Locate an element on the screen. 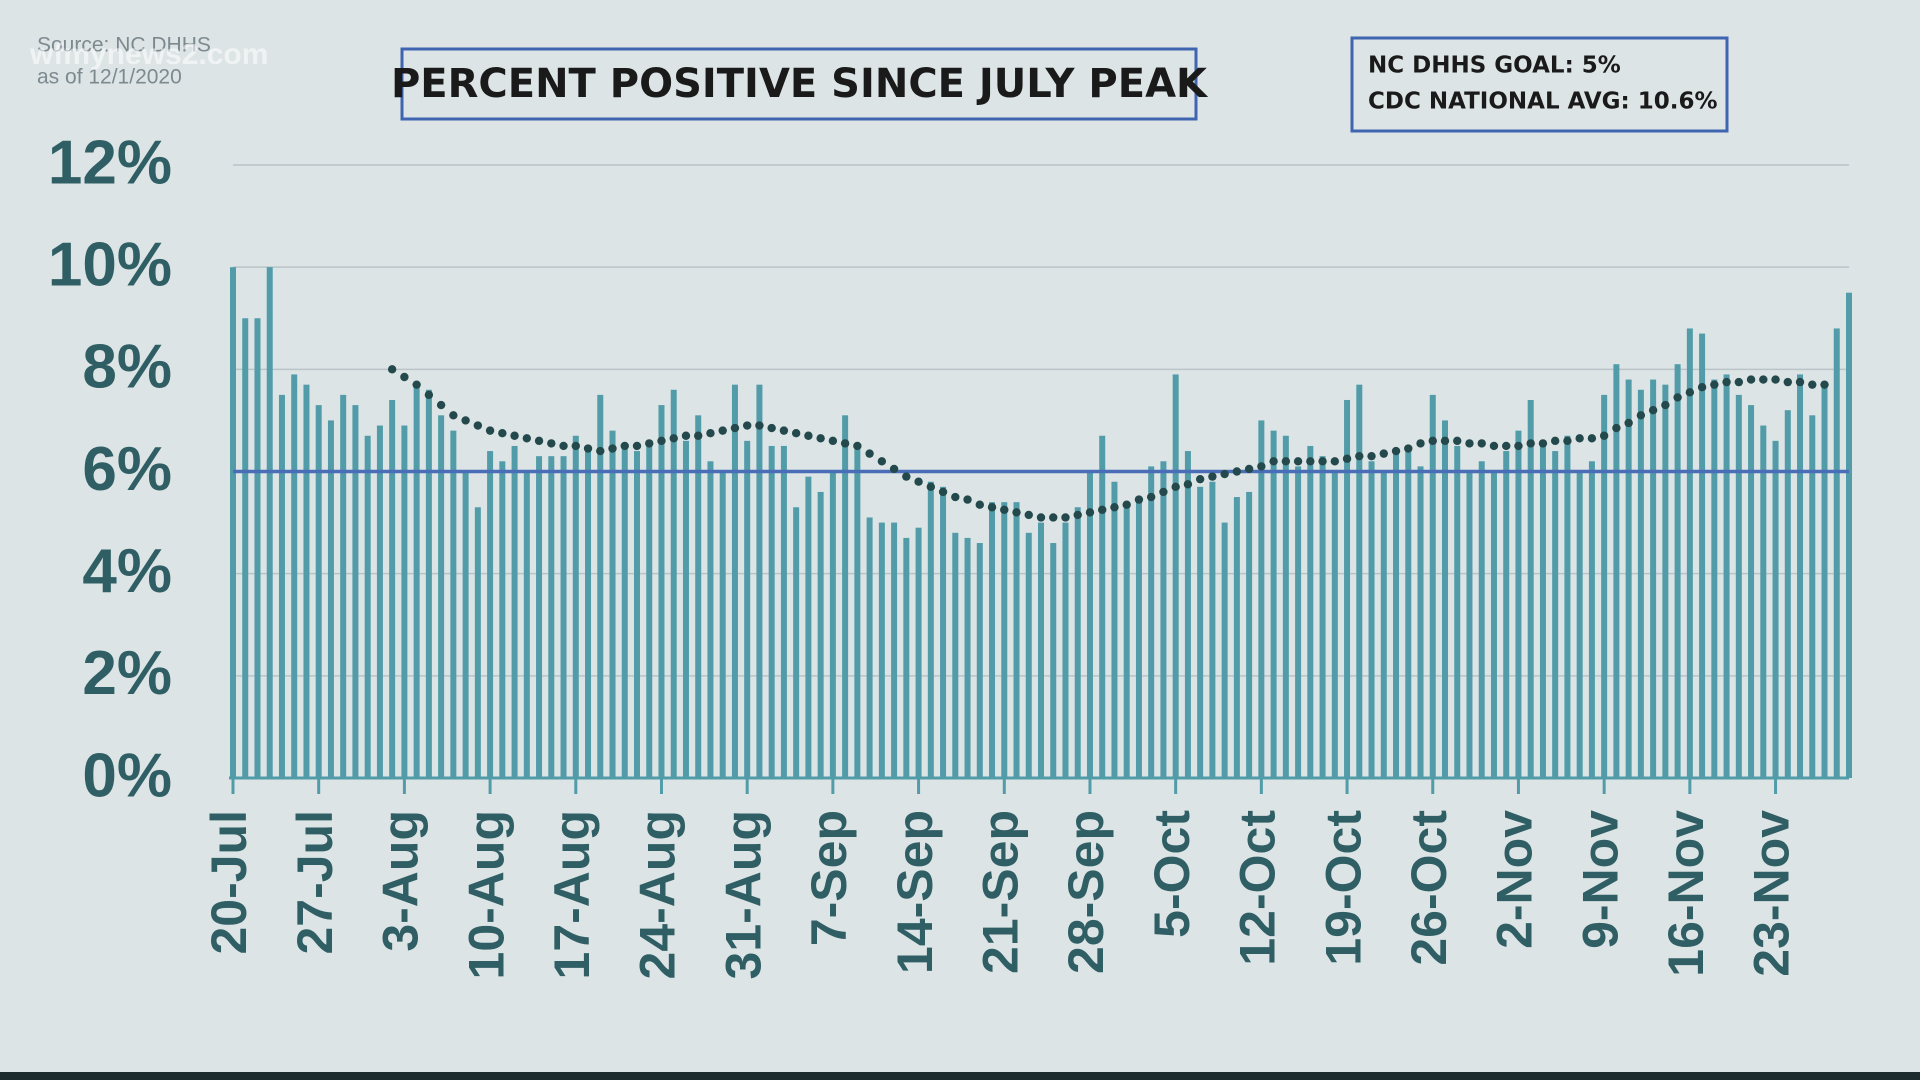 This screenshot has height=1080, width=1920. y-tick-label: 2% is located at coordinates (127, 673).